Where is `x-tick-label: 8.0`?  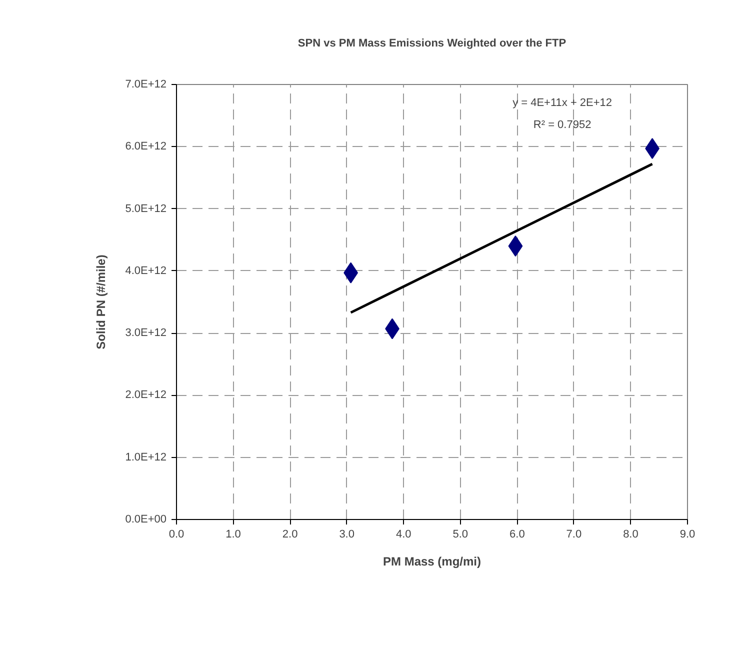 x-tick-label: 8.0 is located at coordinates (630, 534).